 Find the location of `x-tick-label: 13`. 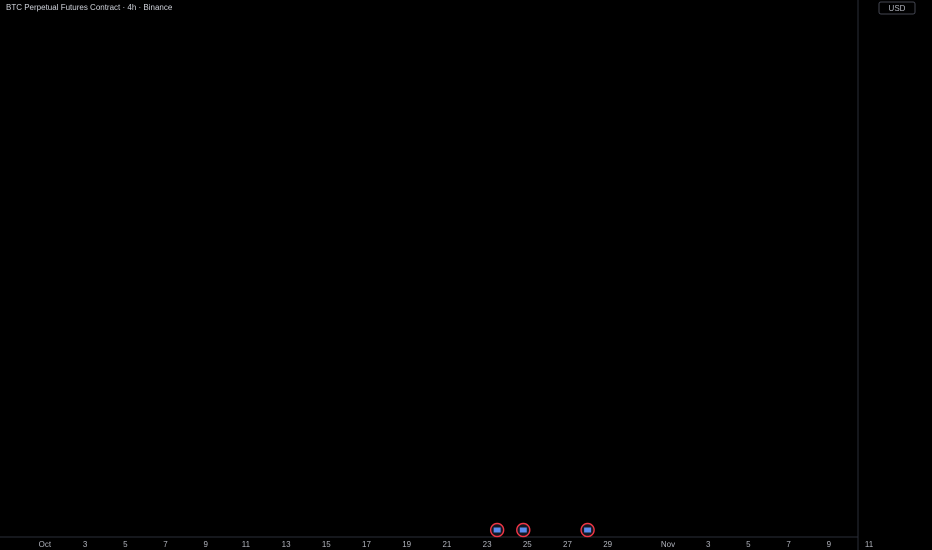

x-tick-label: 13 is located at coordinates (286, 544).